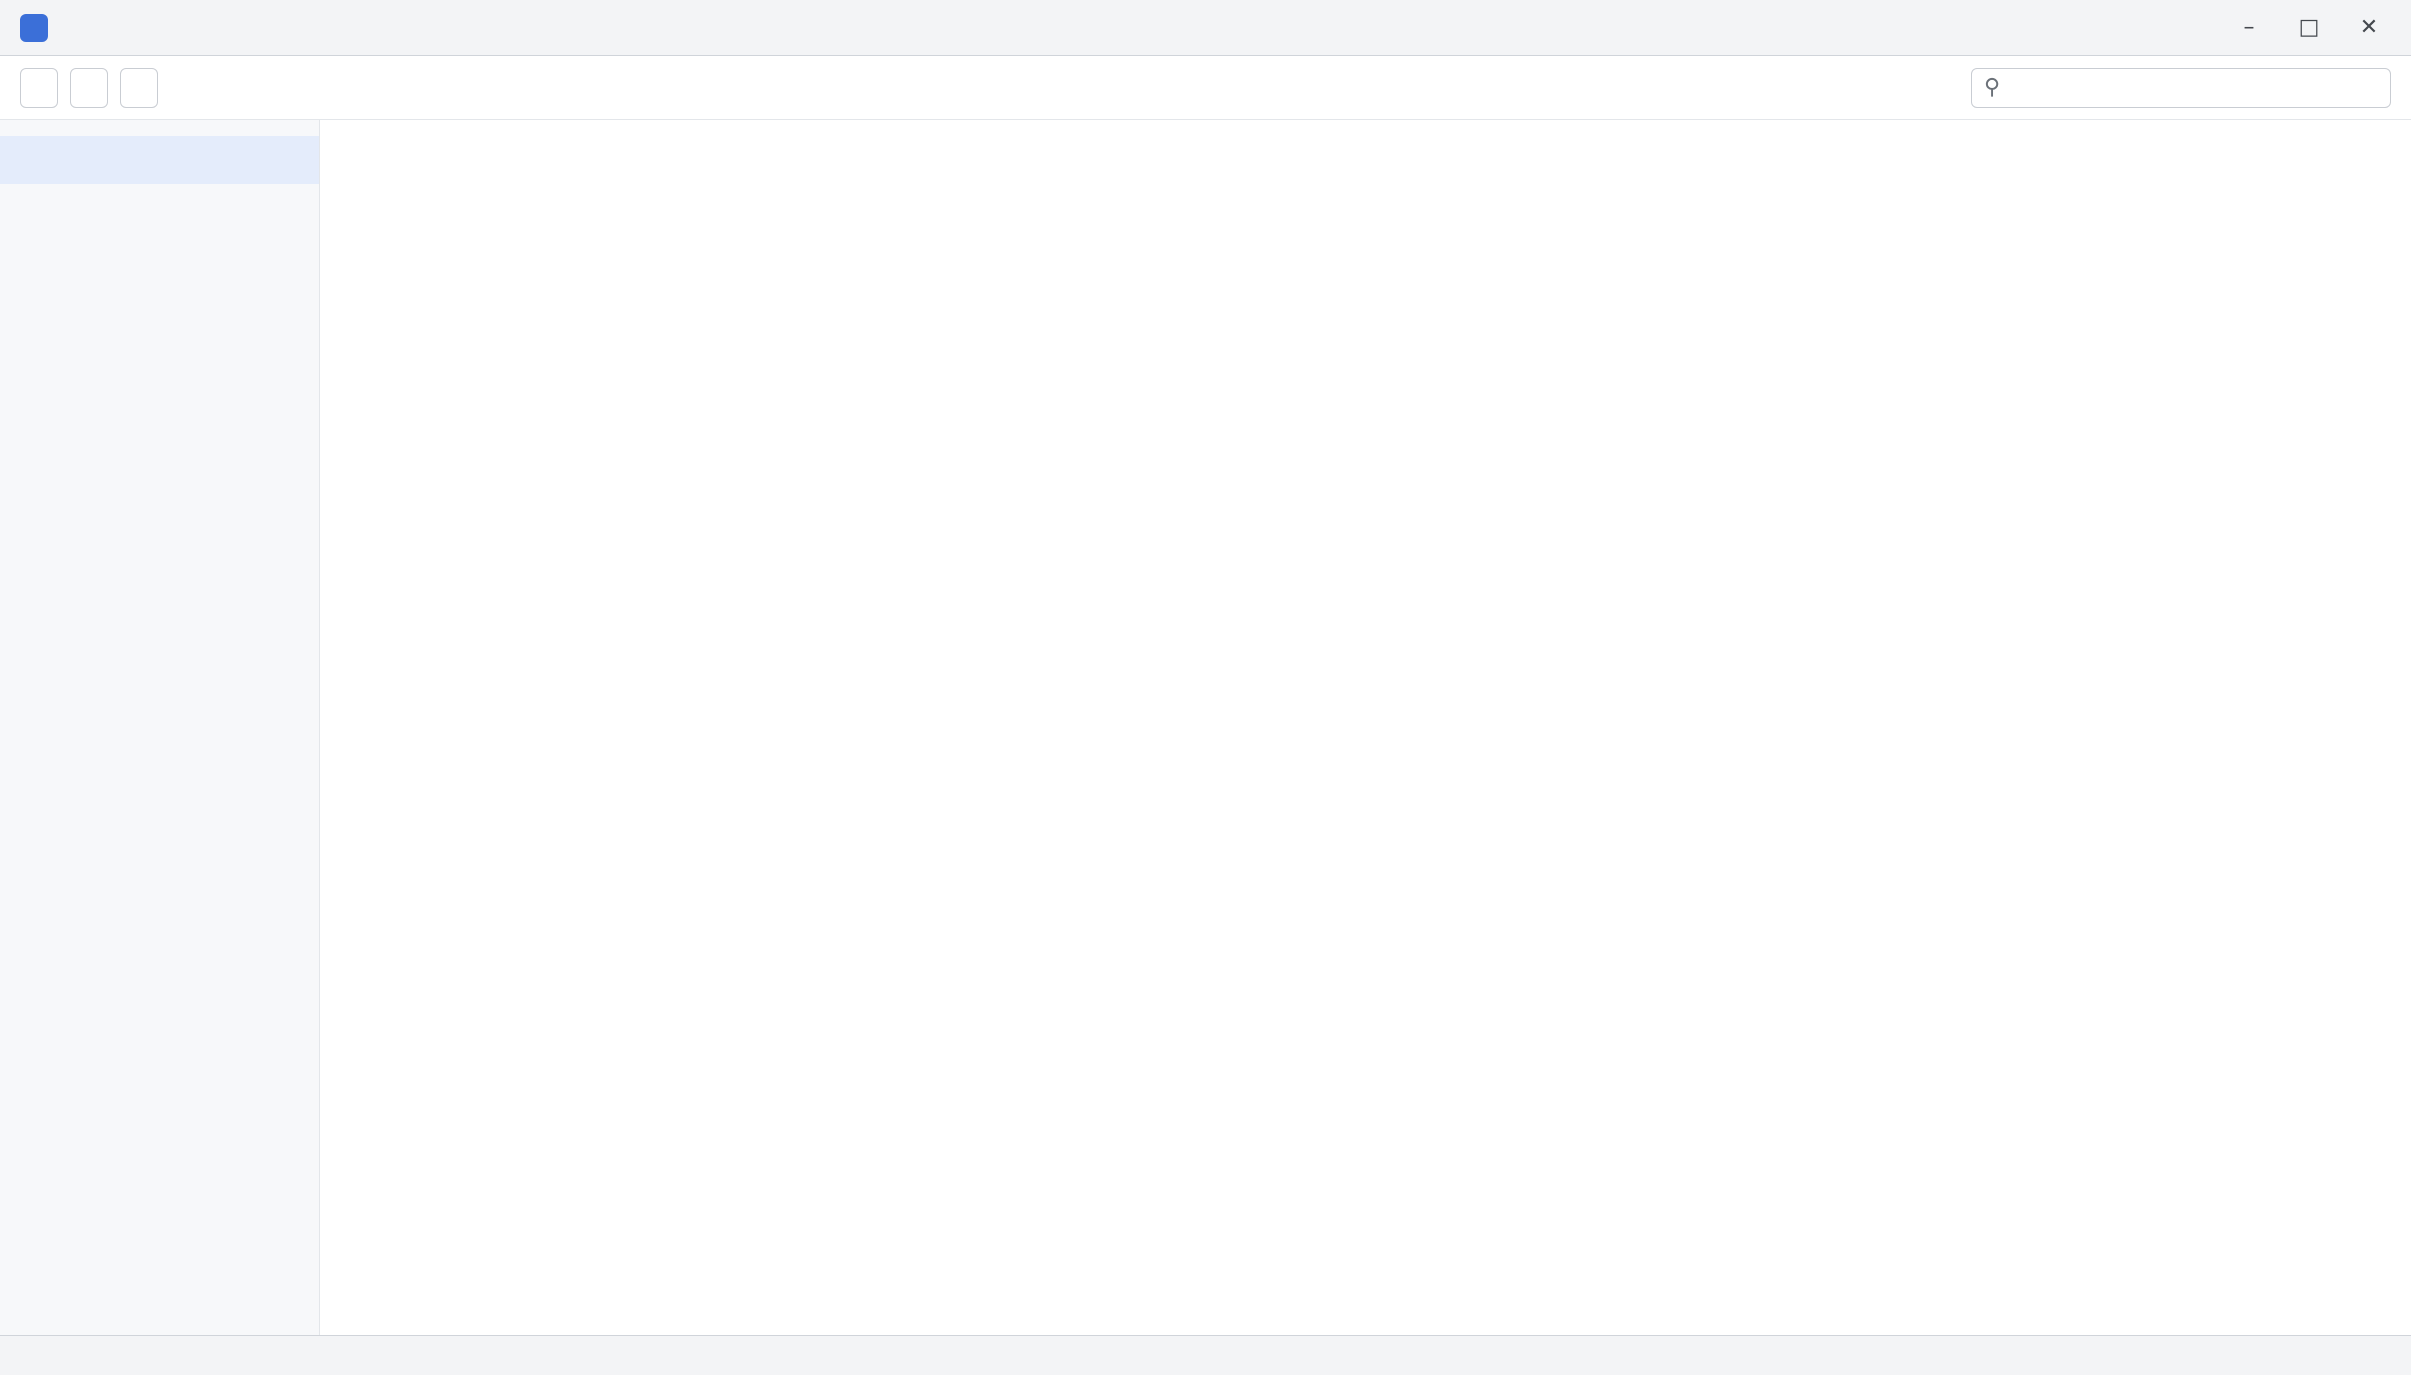  I want to click on status-bar, so click(1205, 1355).